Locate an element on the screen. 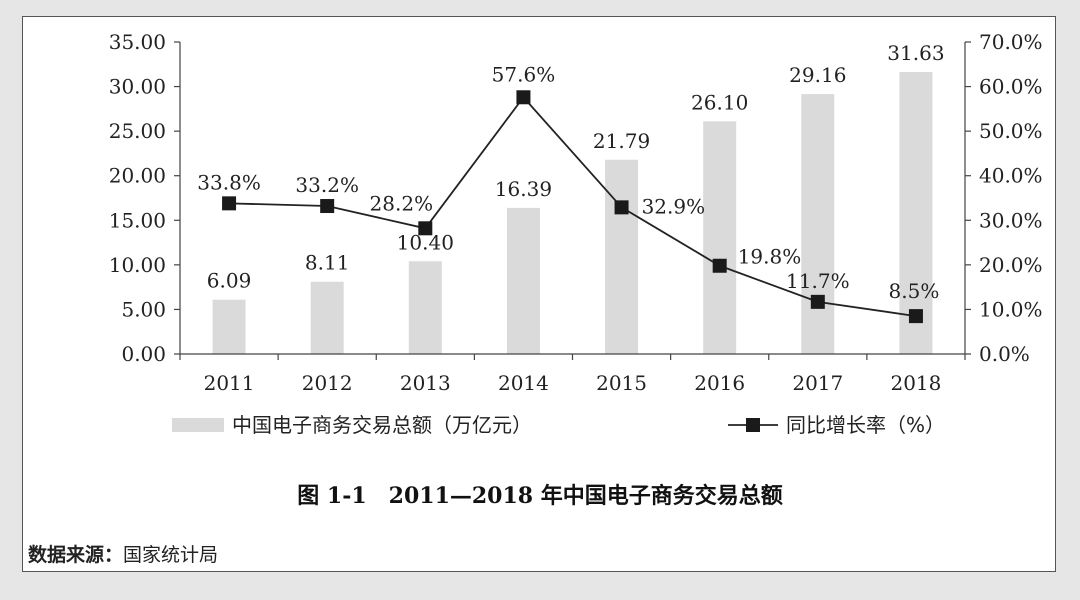 The height and width of the screenshot is (600, 1080). bar-2018 is located at coordinates (916, 213).